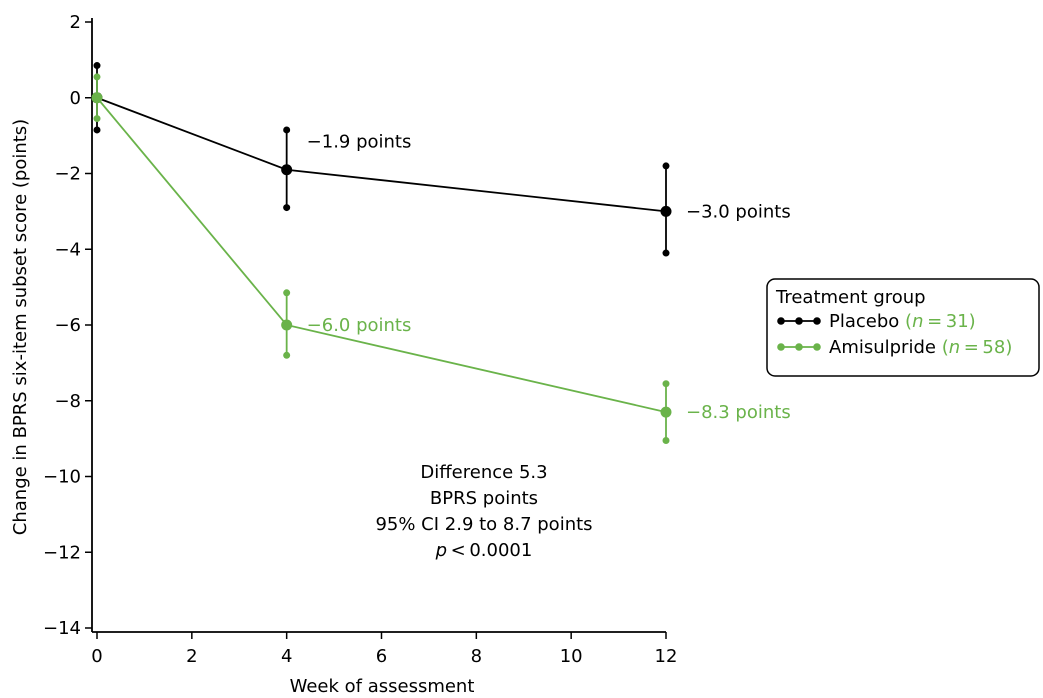  I want to click on x-tick-label: 4, so click(286, 656).